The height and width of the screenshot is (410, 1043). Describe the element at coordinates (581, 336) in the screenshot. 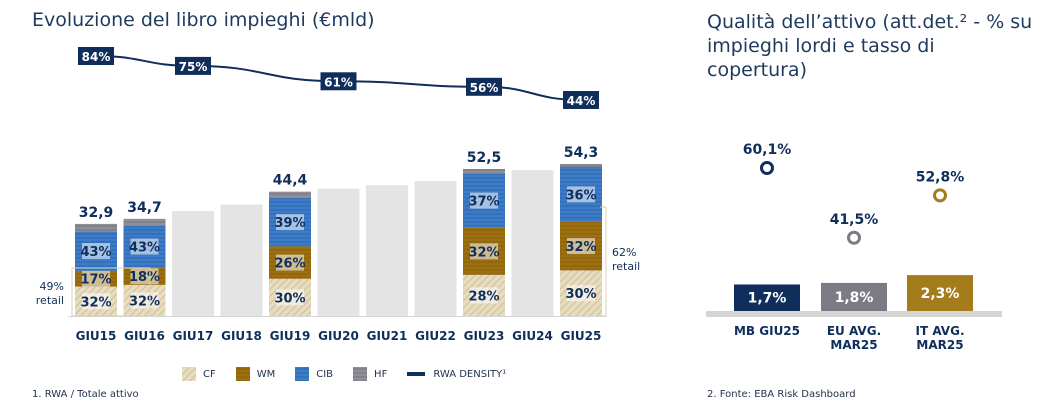

I see `x-tick-giu25: GIU25` at that location.